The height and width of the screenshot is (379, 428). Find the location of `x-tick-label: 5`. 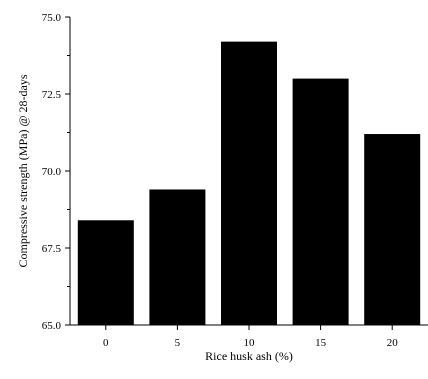

x-tick-label: 5 is located at coordinates (178, 343).